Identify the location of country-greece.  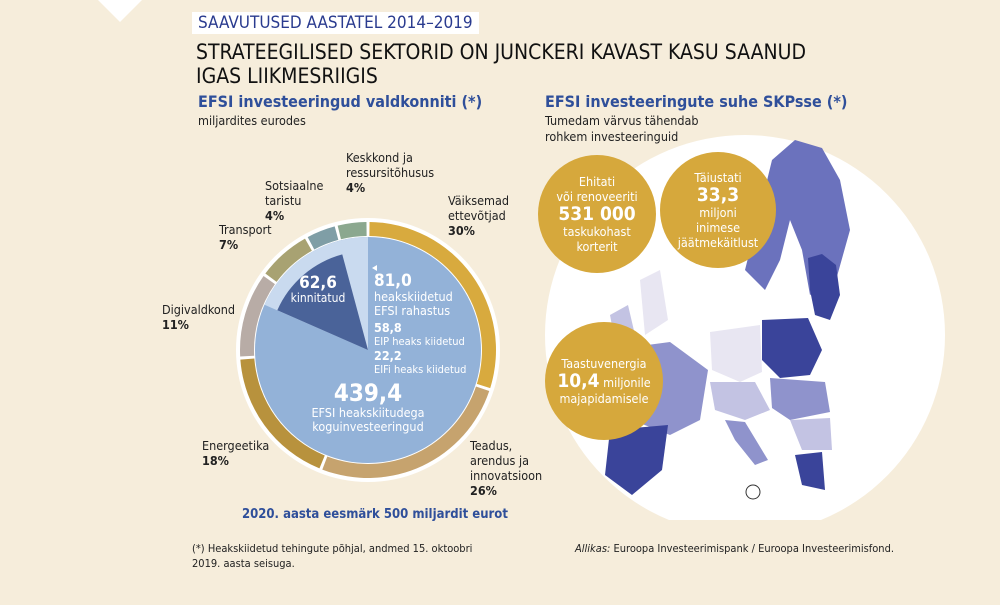
(810, 471).